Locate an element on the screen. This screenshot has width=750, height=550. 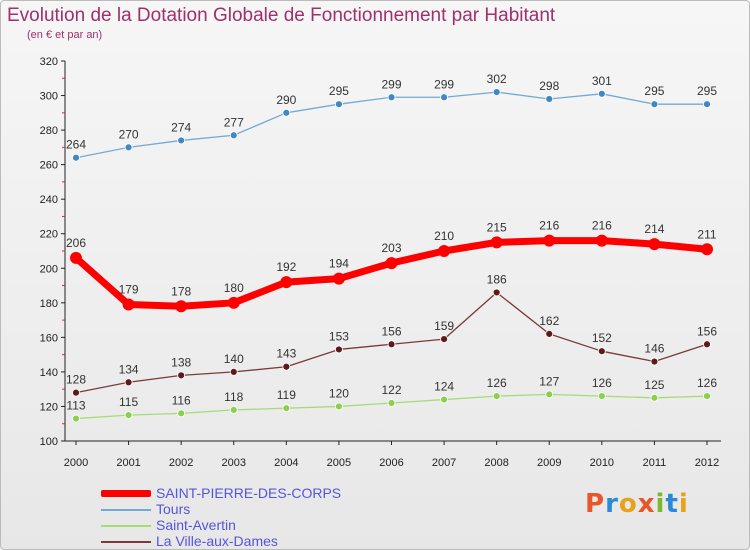
data-label: 206 is located at coordinates (76, 243).